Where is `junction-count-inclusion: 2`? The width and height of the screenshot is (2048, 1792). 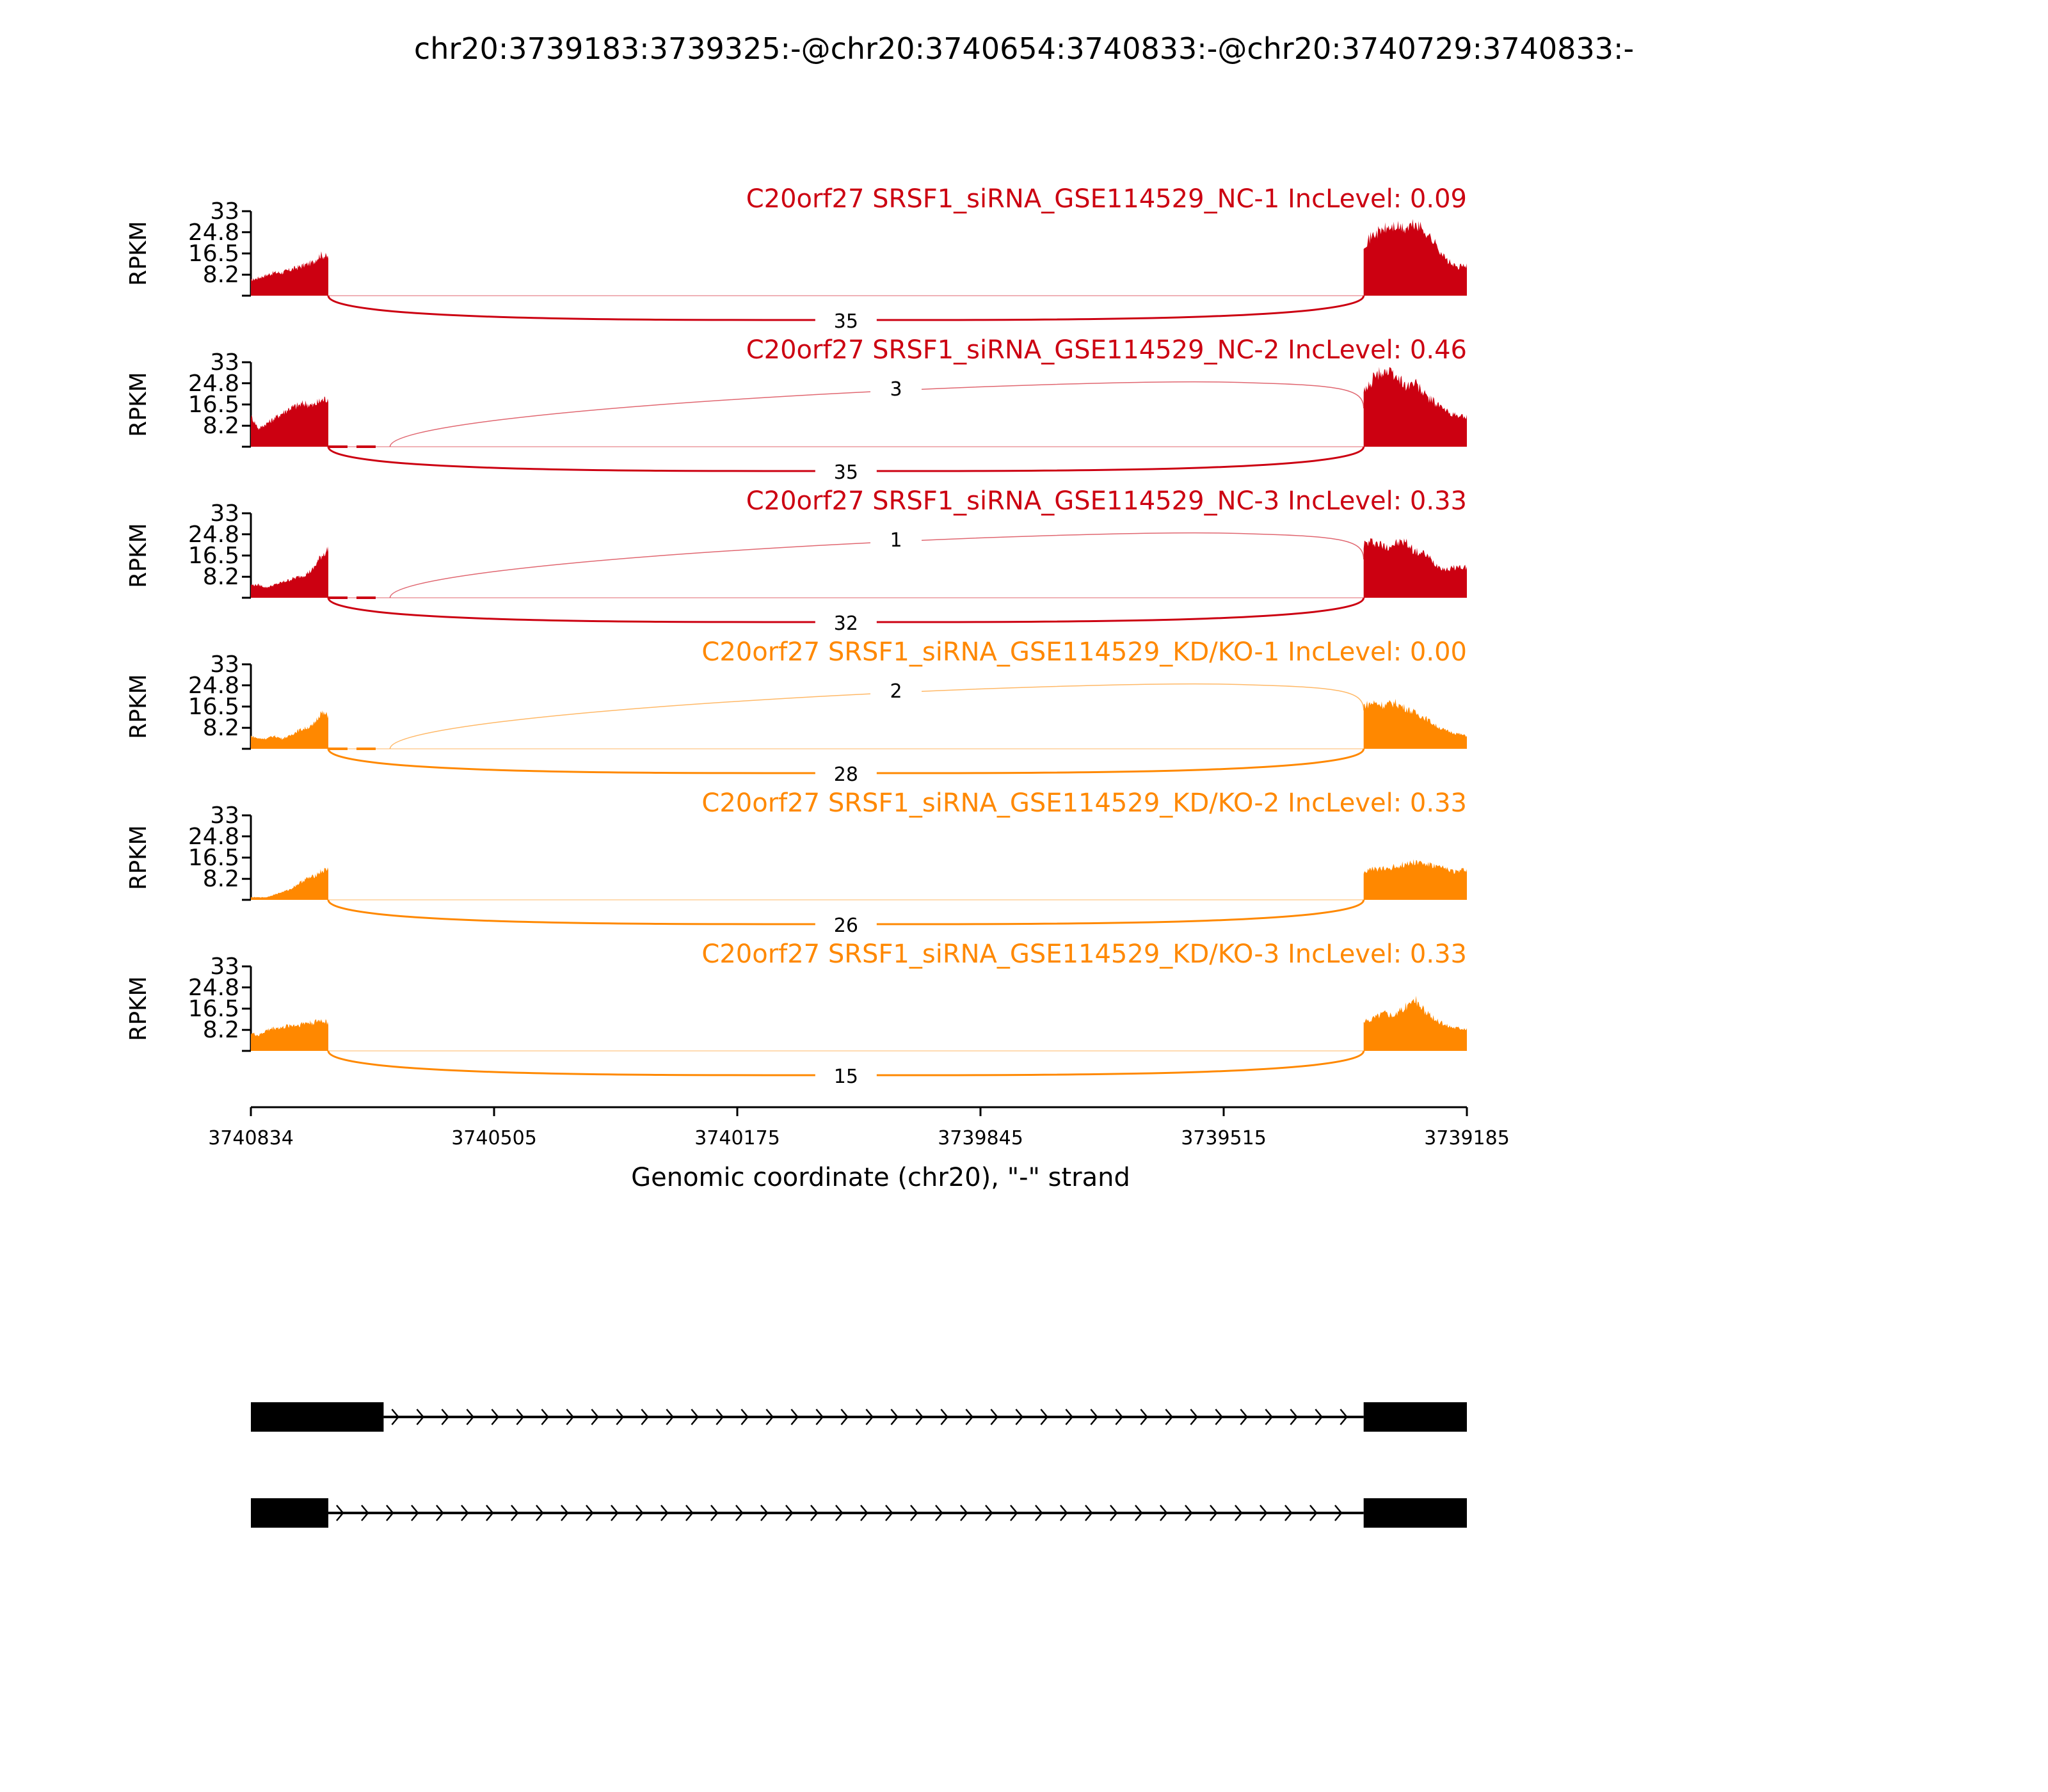
junction-count-inclusion: 2 is located at coordinates (896, 691).